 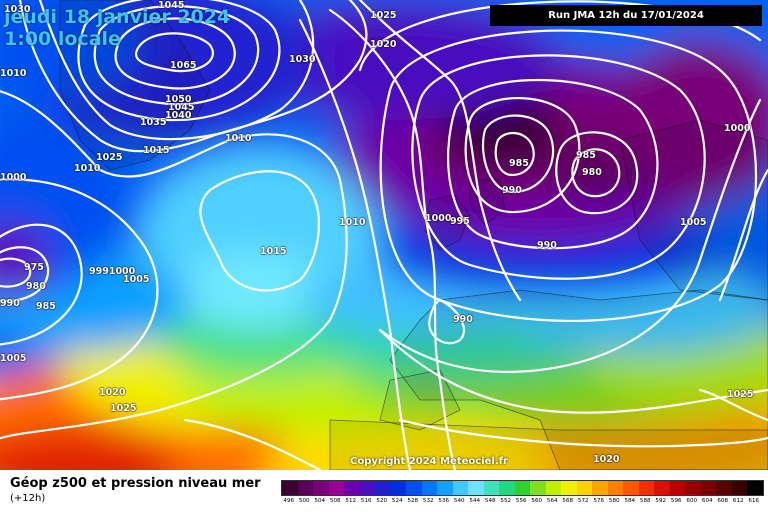 I want to click on scale-value: 572, so click(x=583, y=501).